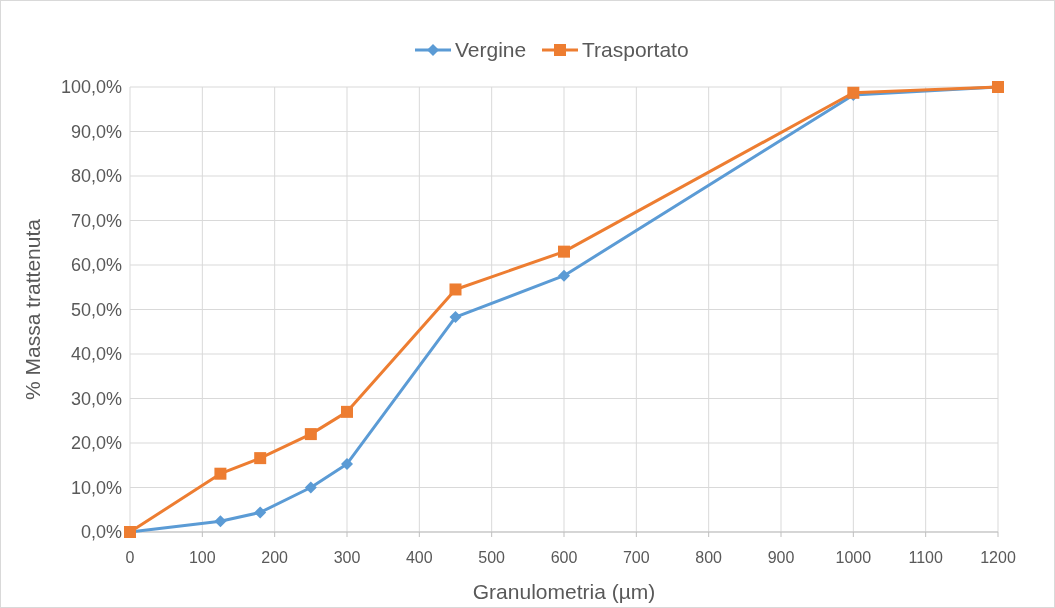 The height and width of the screenshot is (608, 1055). I want to click on x-tick-label: 1200, so click(998, 557).